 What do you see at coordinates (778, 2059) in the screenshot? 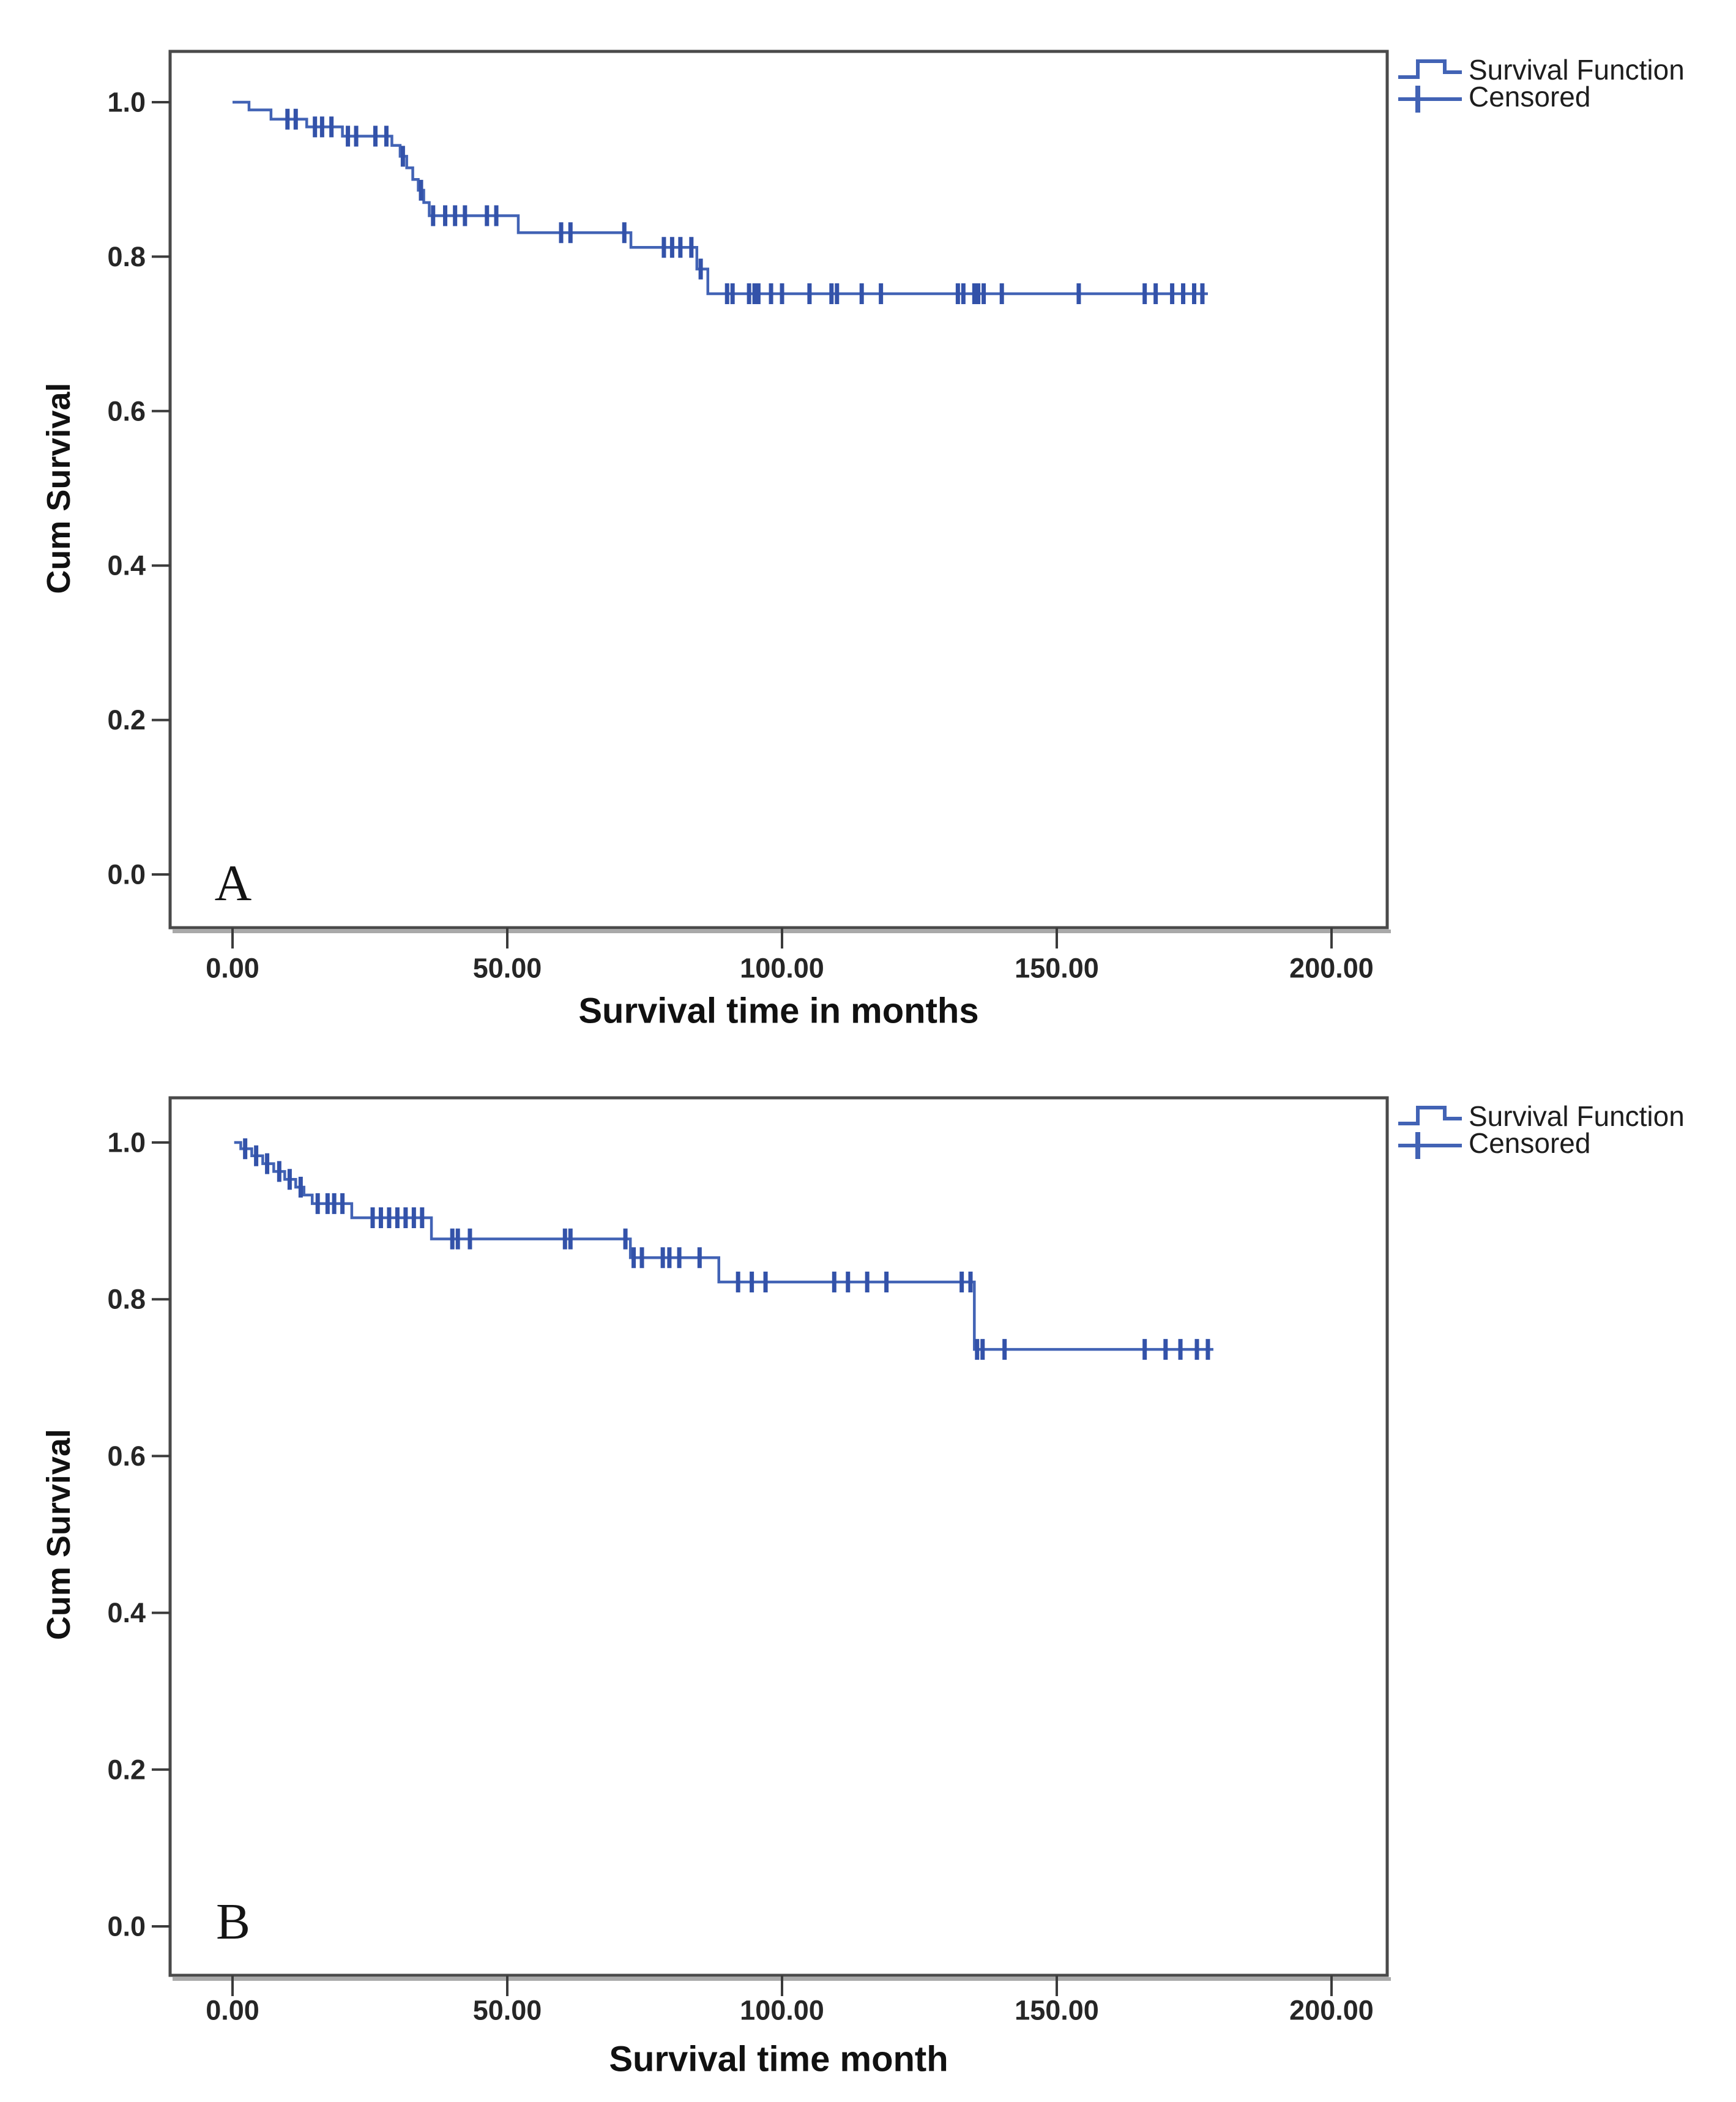
I see `x-axis-title: Survival time month` at bounding box center [778, 2059].